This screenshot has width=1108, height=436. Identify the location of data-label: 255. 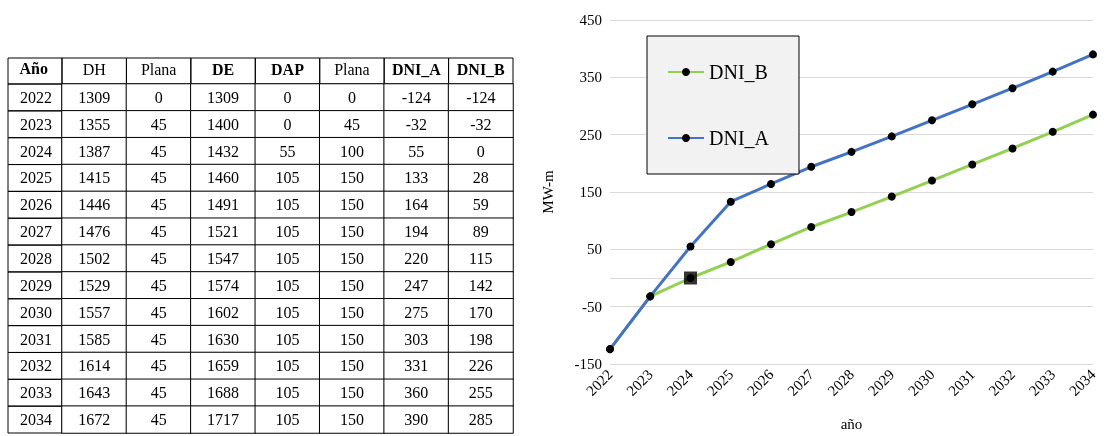
(480, 393).